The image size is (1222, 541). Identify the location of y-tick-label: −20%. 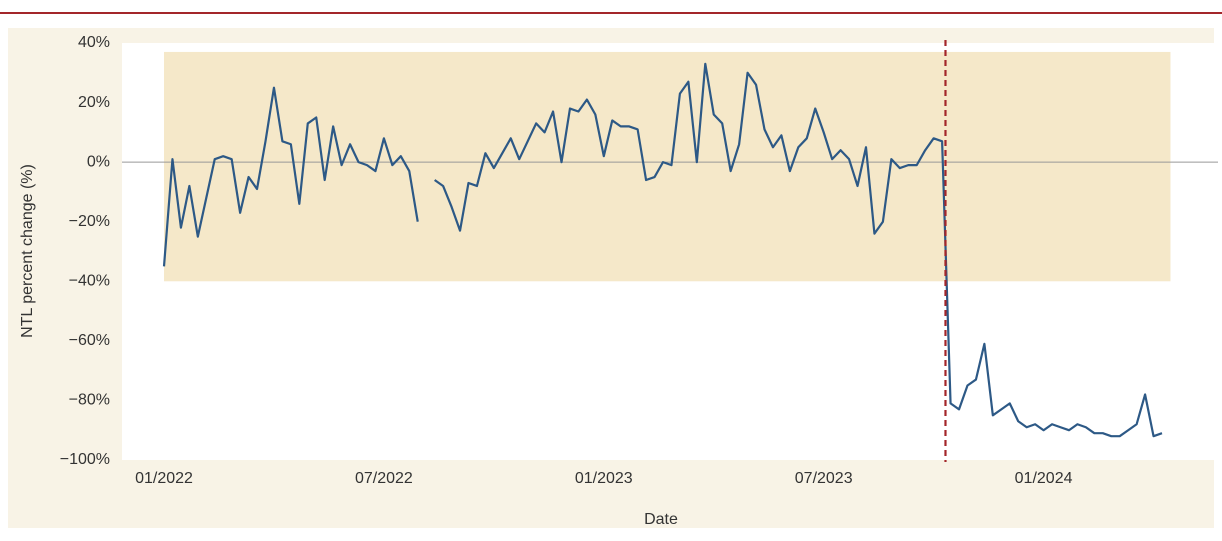
(89, 221).